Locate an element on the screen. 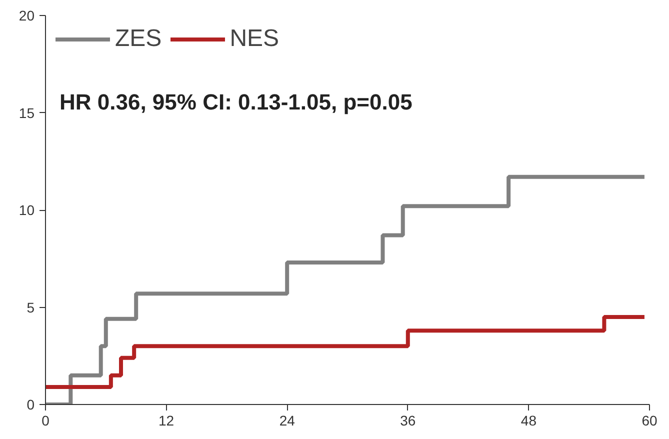 The image size is (669, 439). x-tick-label: 60 is located at coordinates (650, 420).